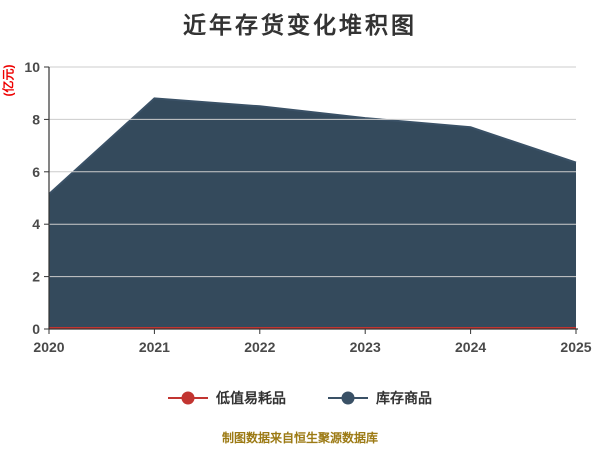 The height and width of the screenshot is (450, 600). What do you see at coordinates (404, 398) in the screenshot?
I see `legend-item-label: 库存商品` at bounding box center [404, 398].